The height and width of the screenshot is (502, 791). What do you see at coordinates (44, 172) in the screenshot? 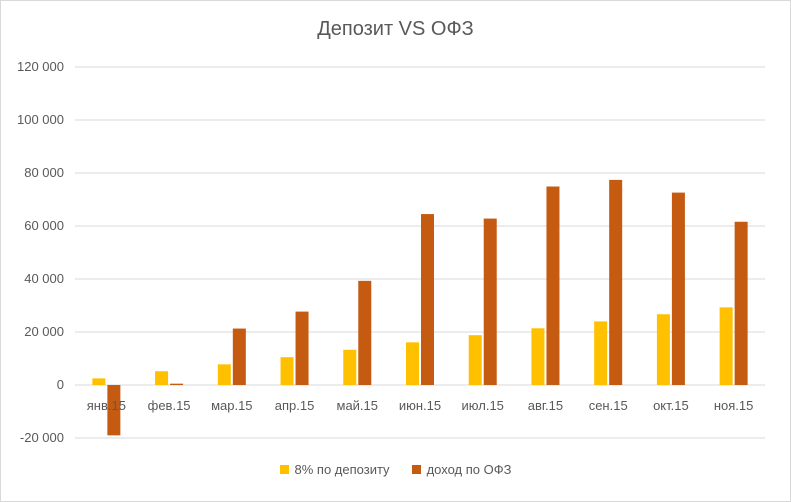
I see `y-tick-label: 80 000` at bounding box center [44, 172].